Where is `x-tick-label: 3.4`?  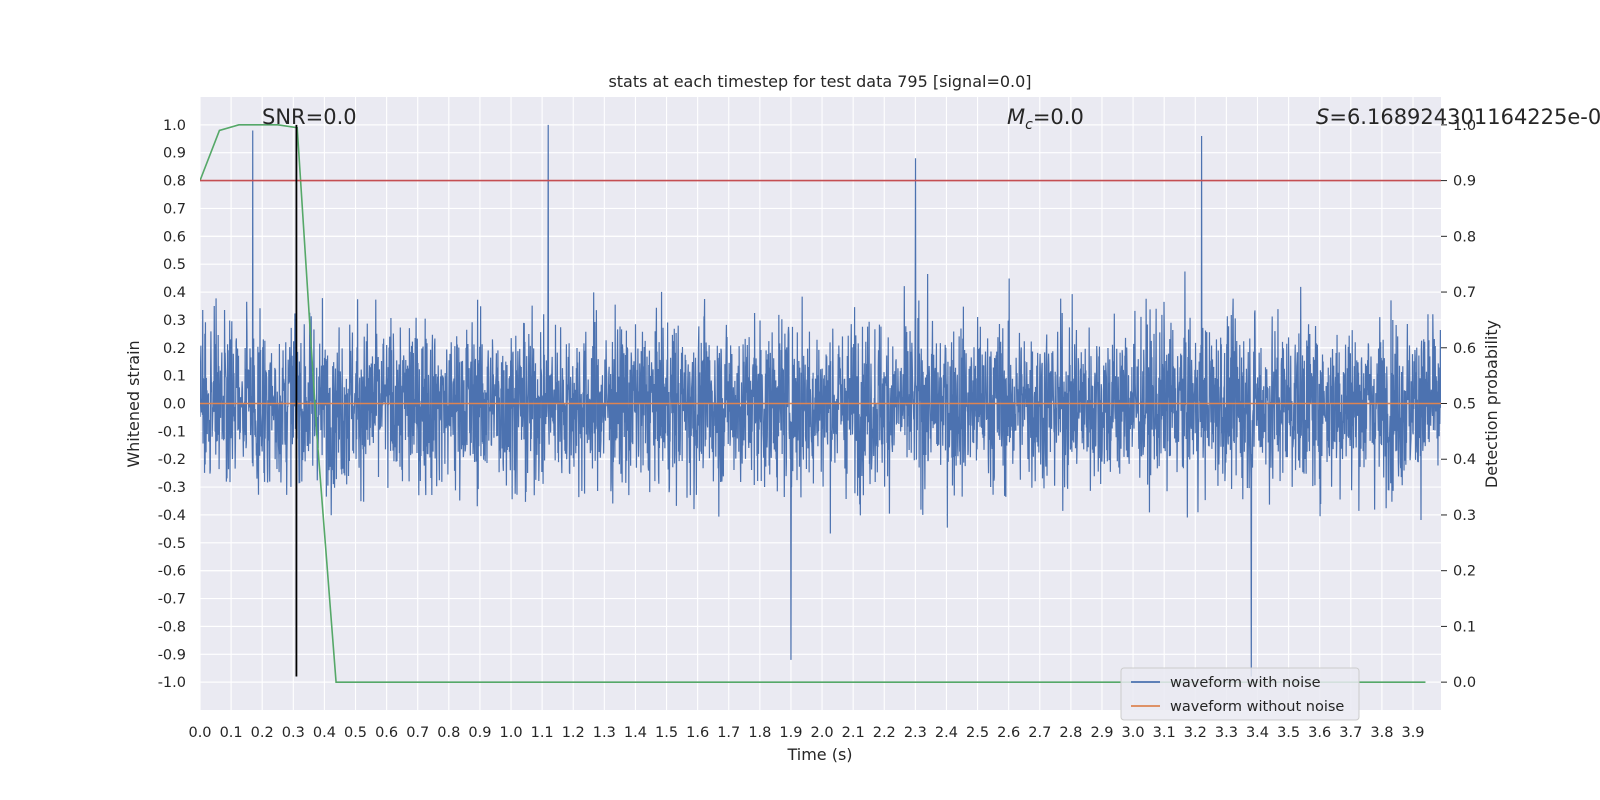 x-tick-label: 3.4 is located at coordinates (1257, 733).